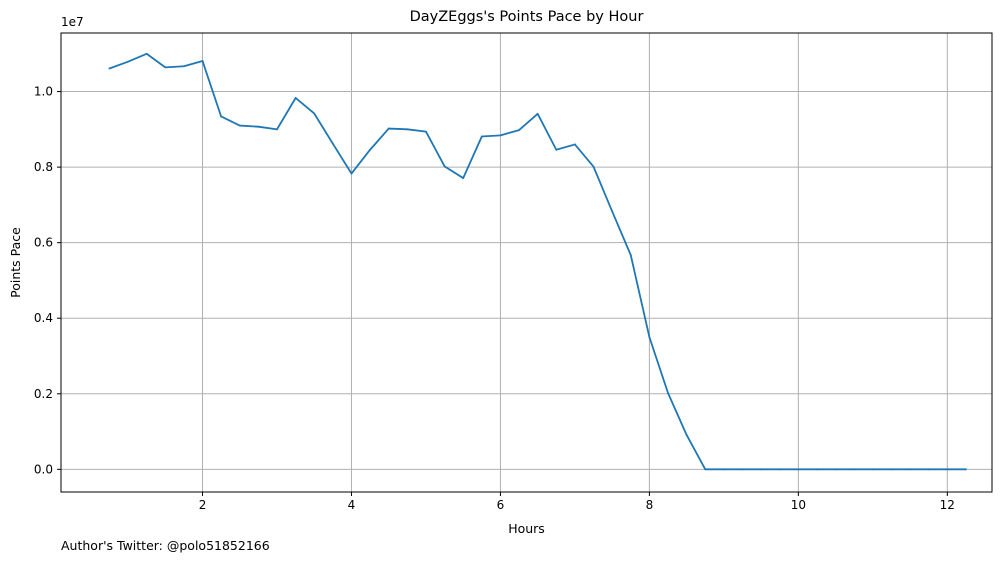  I want to click on y-axis-label: Points Pace, so click(15, 262).